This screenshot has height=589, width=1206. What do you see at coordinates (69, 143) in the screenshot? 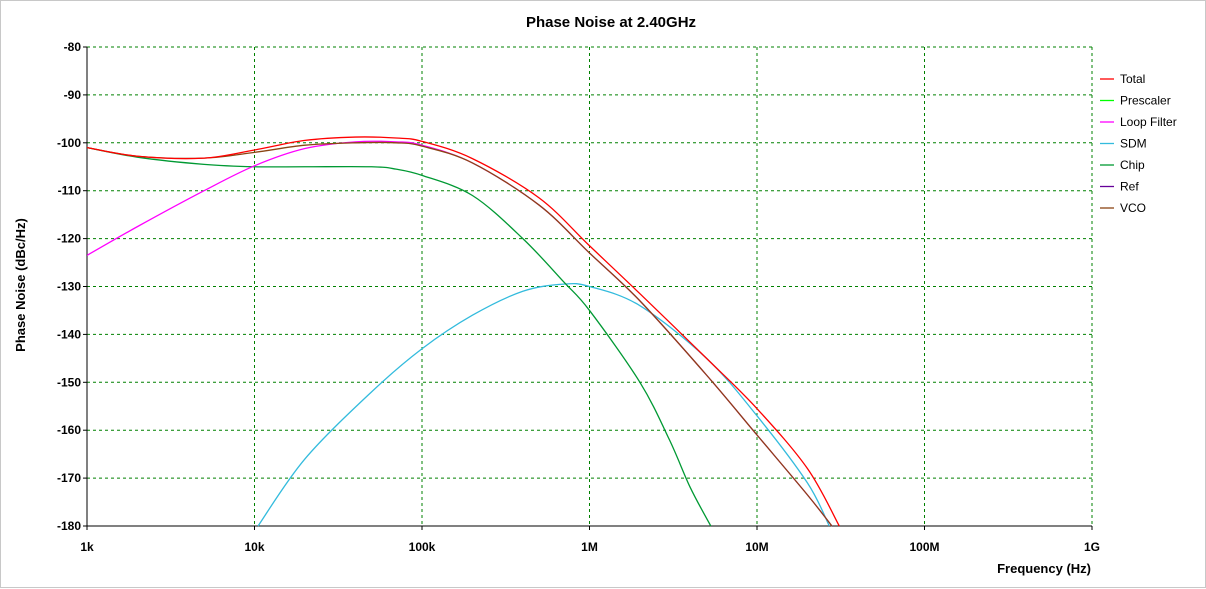
I see `y-tick-label: -100` at bounding box center [69, 143].